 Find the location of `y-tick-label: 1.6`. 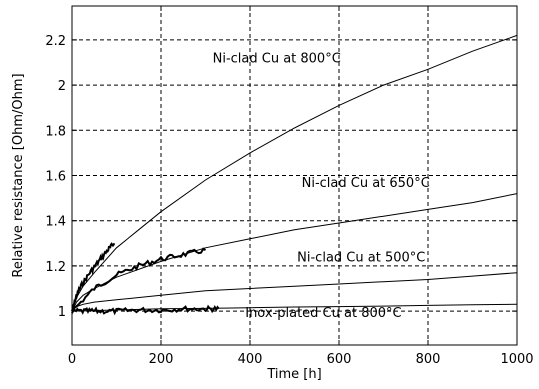

y-tick-label: 1.6 is located at coordinates (55, 177).